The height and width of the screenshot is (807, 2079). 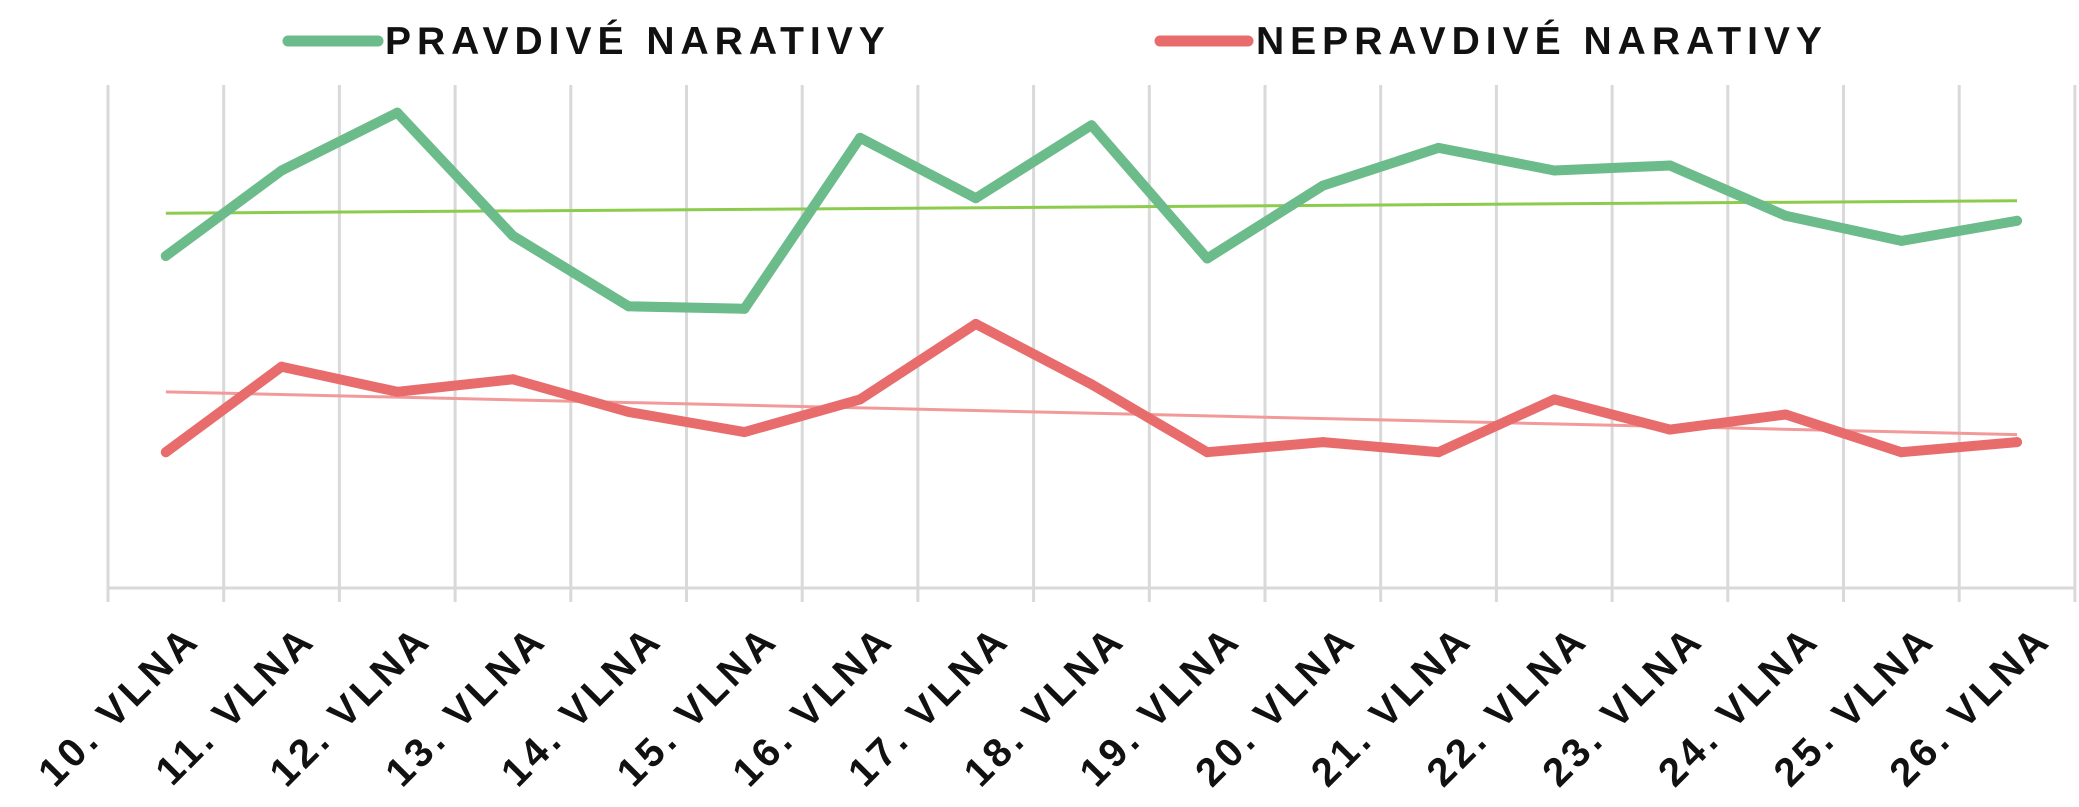 I want to click on trendline-nepravdive, so click(x=1091, y=413).